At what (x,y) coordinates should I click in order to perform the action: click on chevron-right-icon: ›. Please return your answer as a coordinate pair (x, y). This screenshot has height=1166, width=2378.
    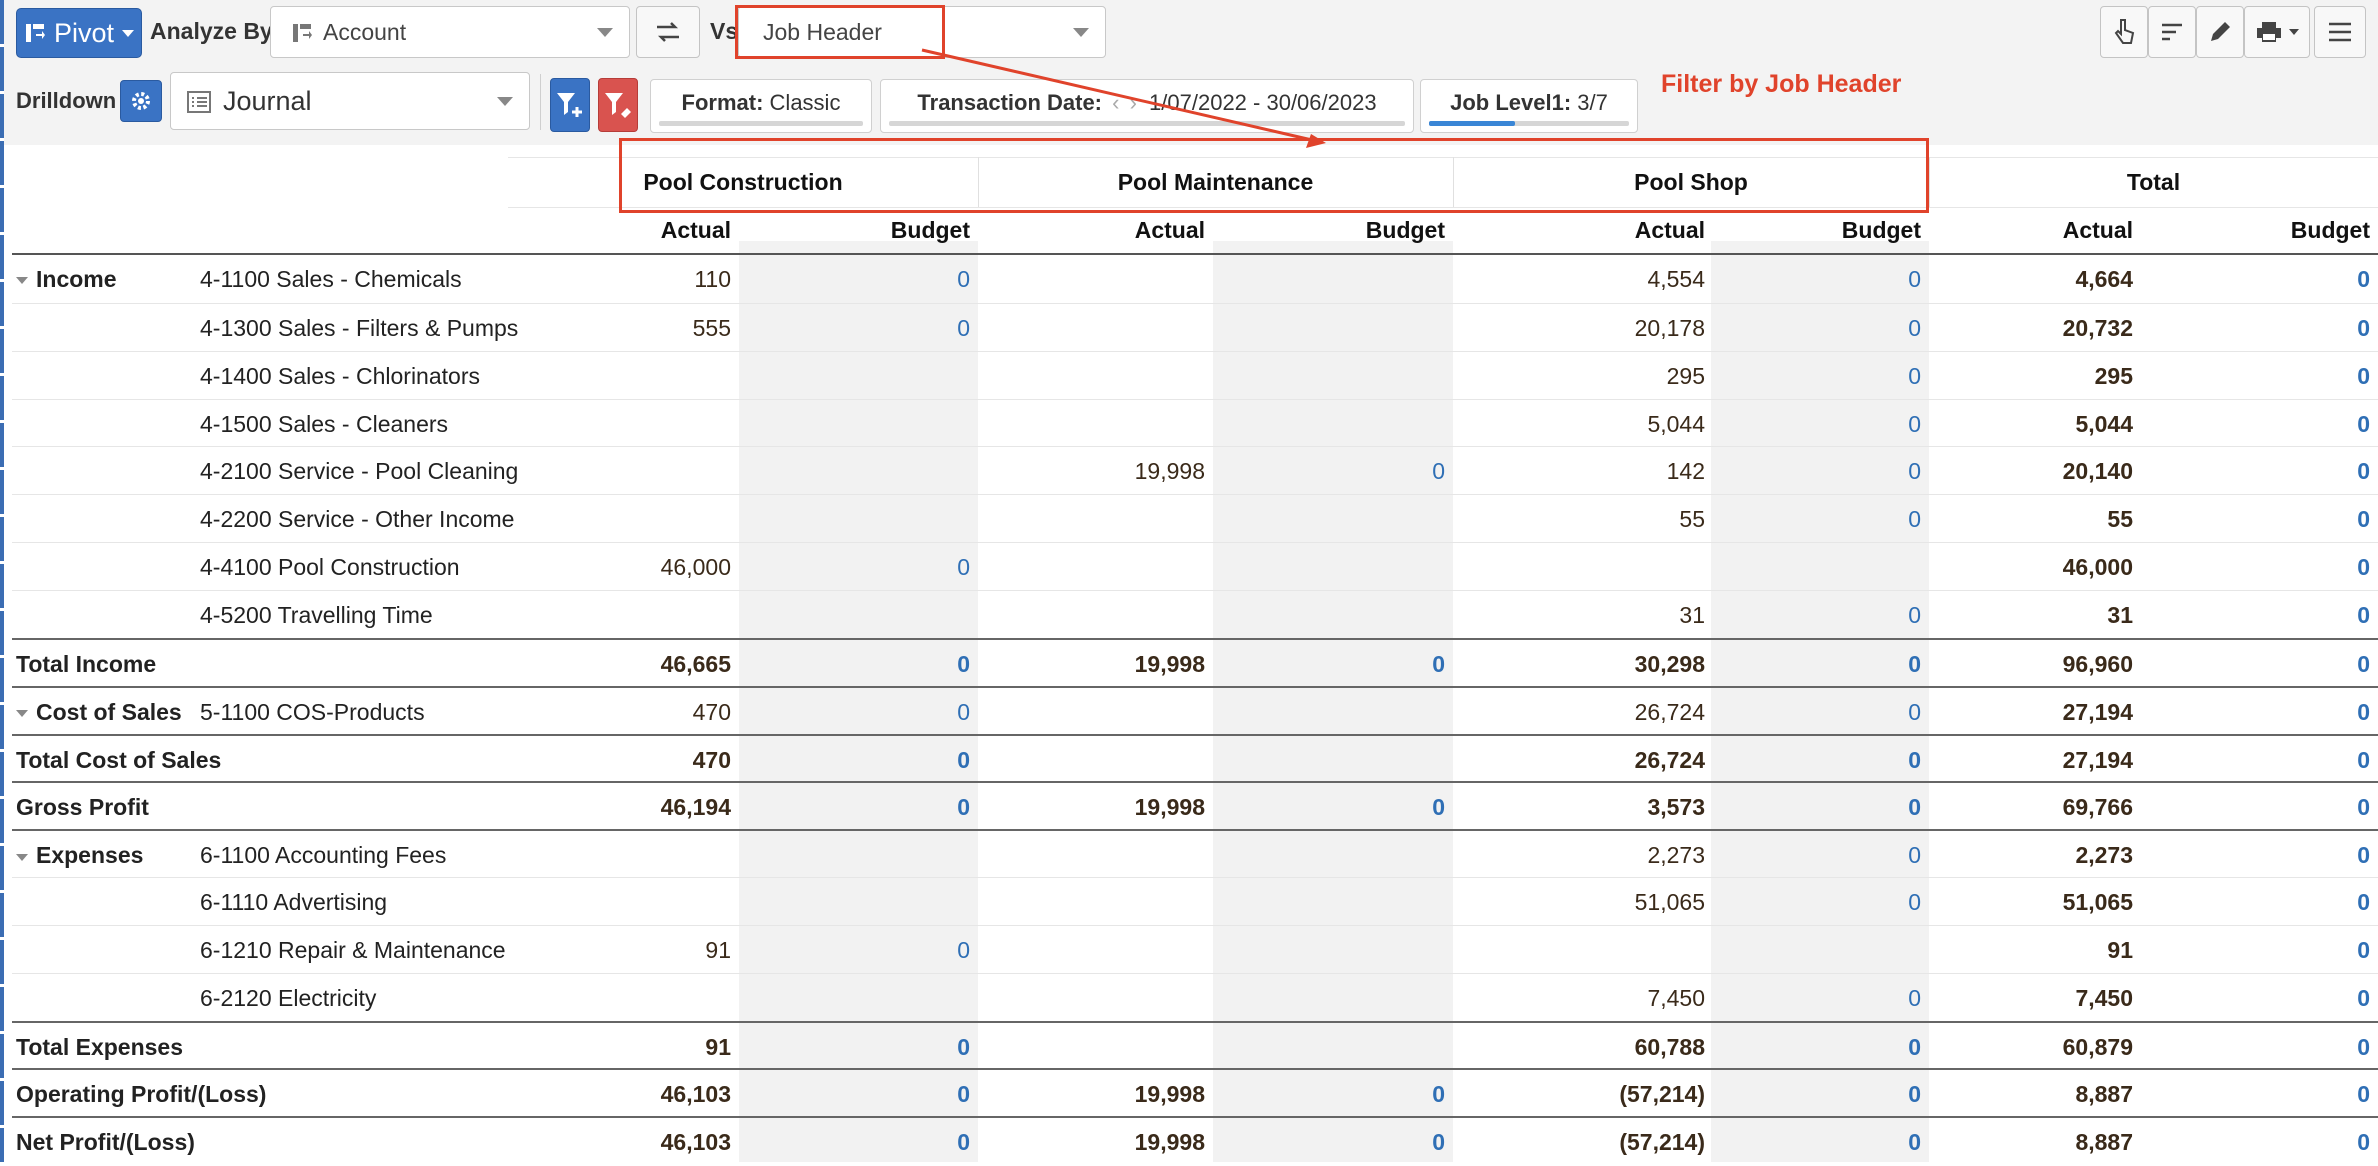
    Looking at the image, I should click on (1133, 102).